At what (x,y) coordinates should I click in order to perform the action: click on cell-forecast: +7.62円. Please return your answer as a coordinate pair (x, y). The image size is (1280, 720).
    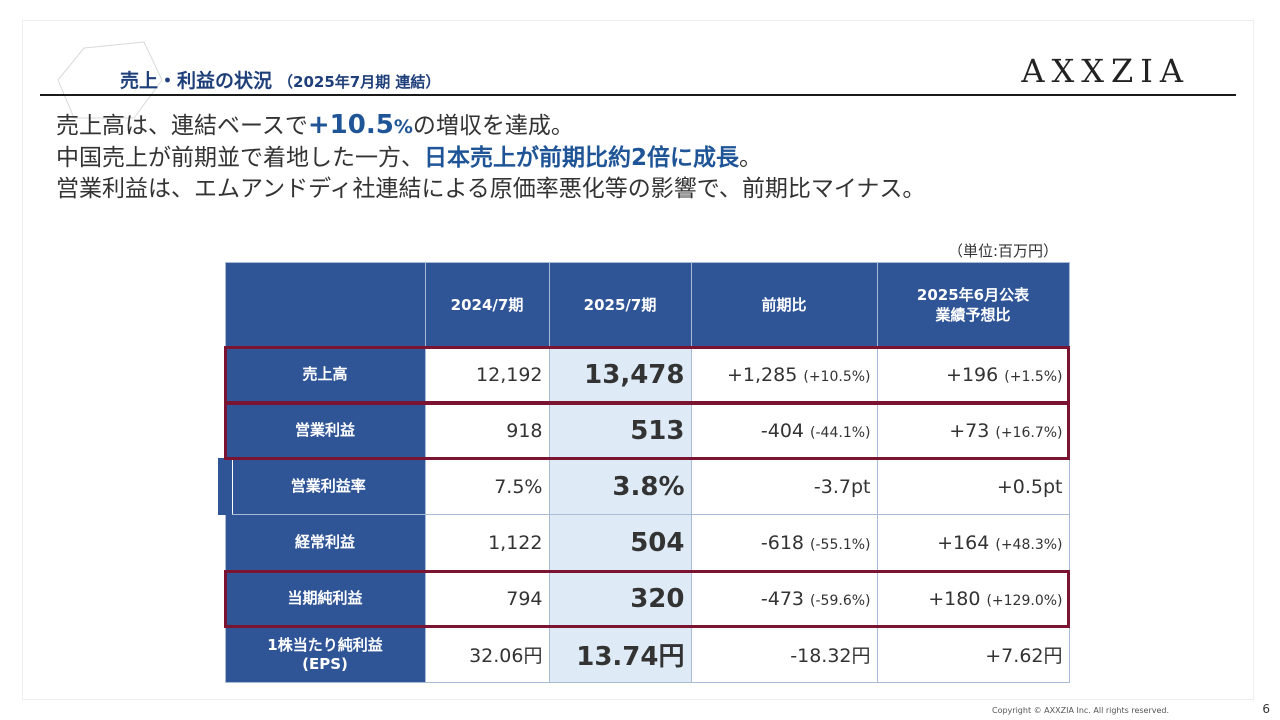
    Looking at the image, I should click on (973, 654).